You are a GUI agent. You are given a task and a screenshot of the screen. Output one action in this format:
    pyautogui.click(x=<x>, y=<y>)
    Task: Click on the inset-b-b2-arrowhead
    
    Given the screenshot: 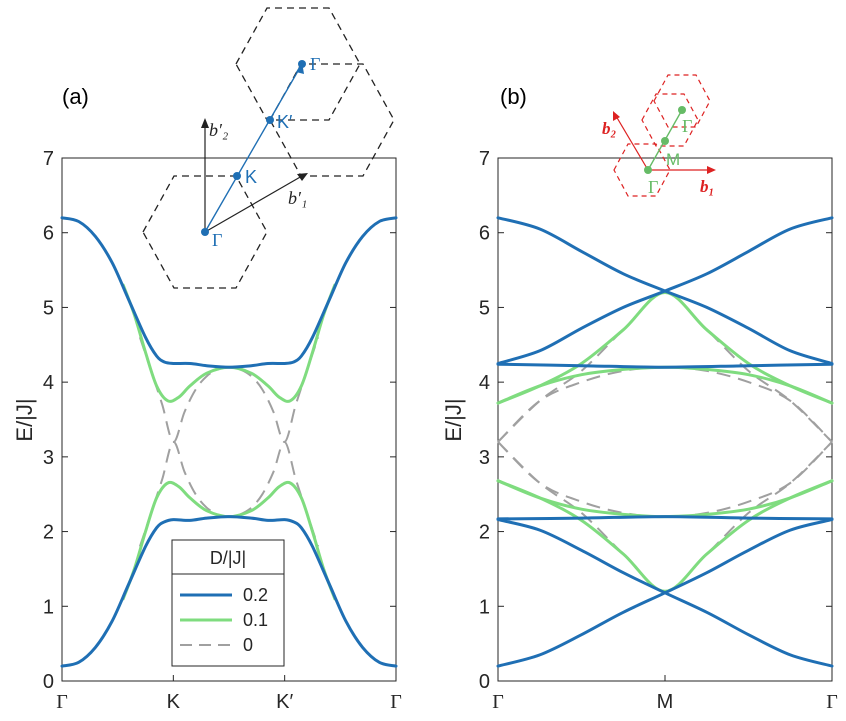 What is the action you would take?
    pyautogui.click(x=616, y=116)
    